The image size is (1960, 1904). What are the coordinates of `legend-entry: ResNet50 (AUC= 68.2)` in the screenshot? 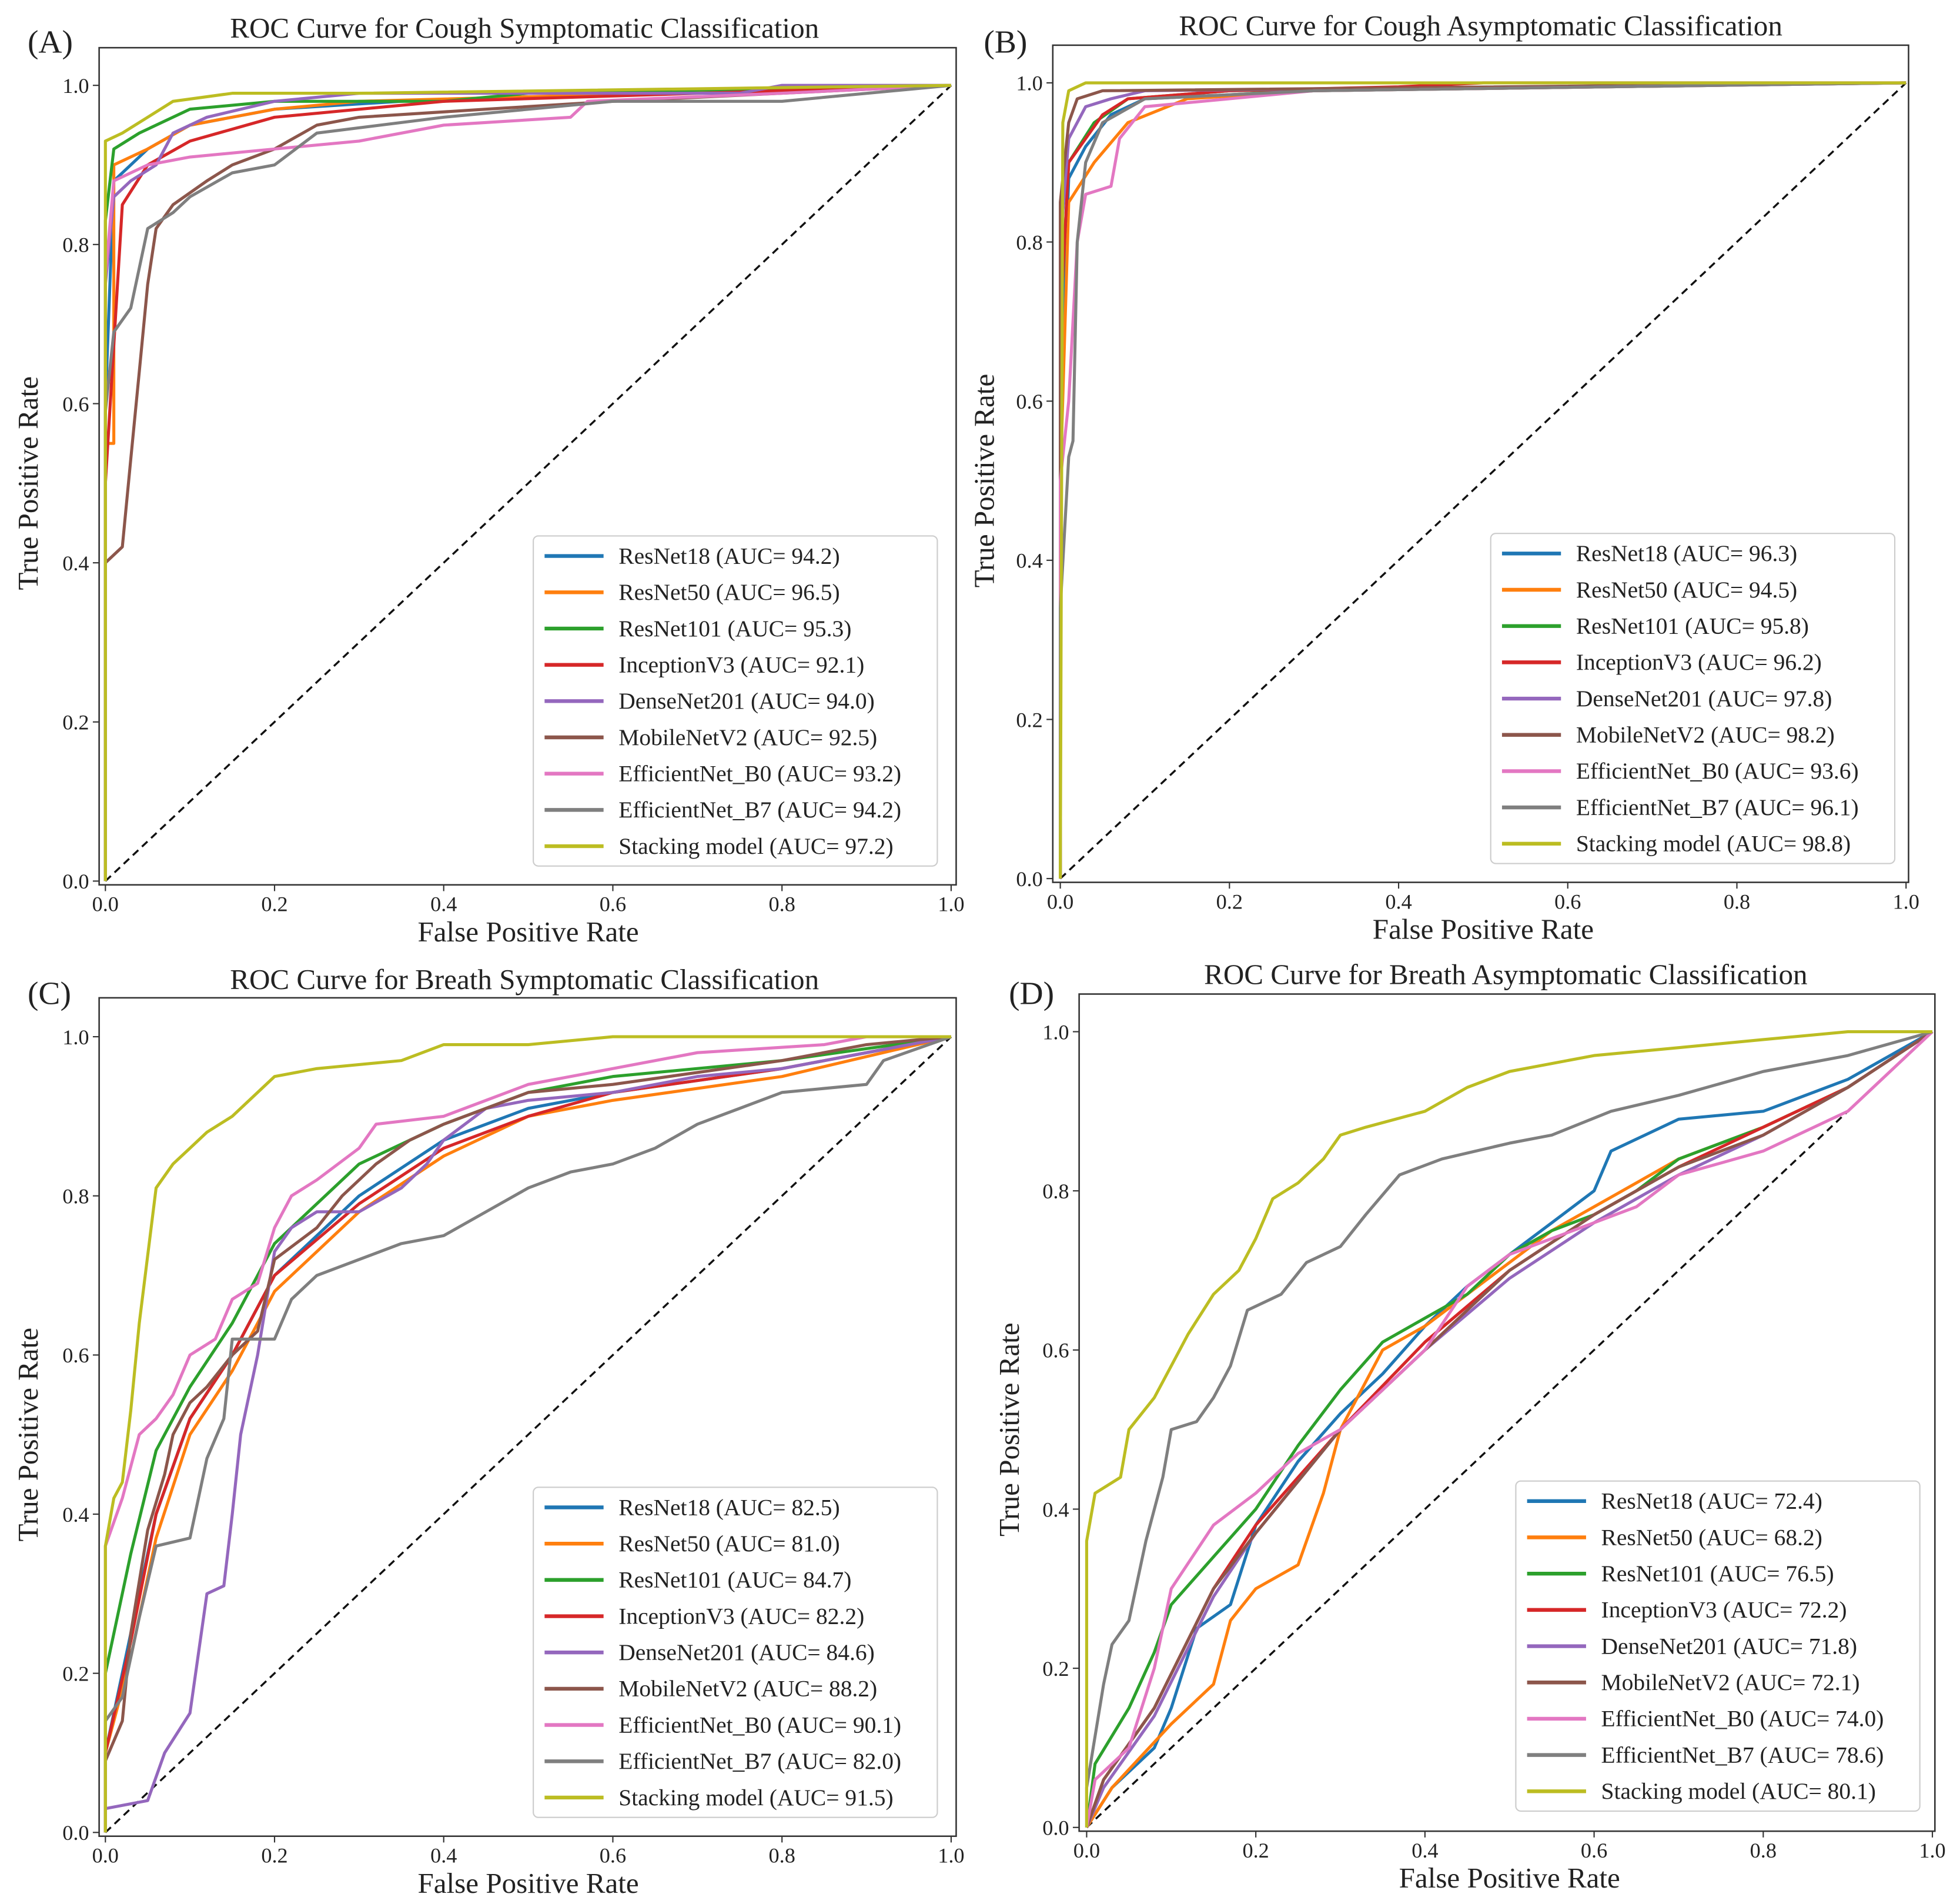 It's located at (1712, 1537).